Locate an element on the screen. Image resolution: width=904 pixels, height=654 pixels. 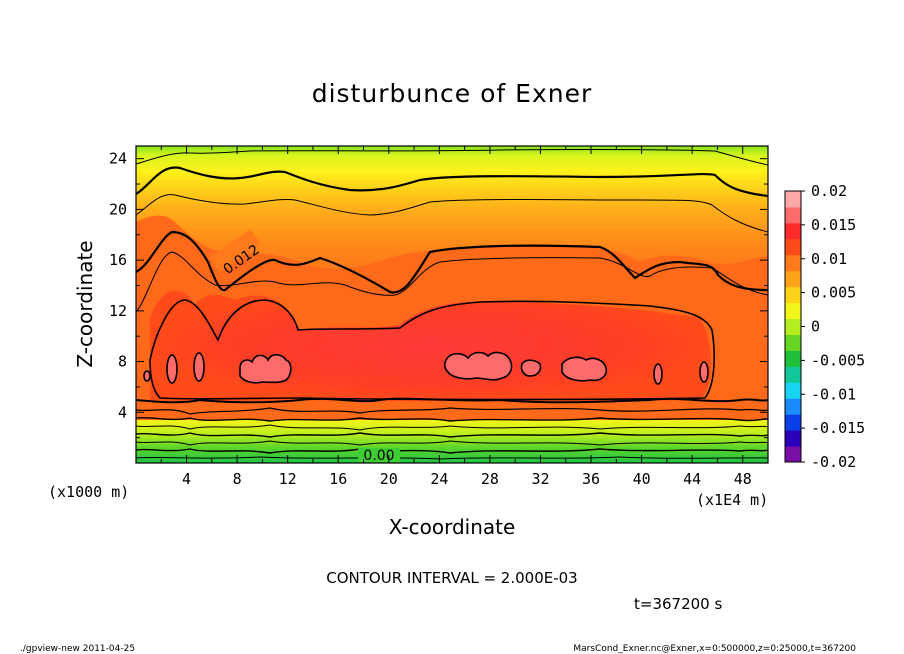
x-axis-unit: (x1E4 m) is located at coordinates (732, 500).